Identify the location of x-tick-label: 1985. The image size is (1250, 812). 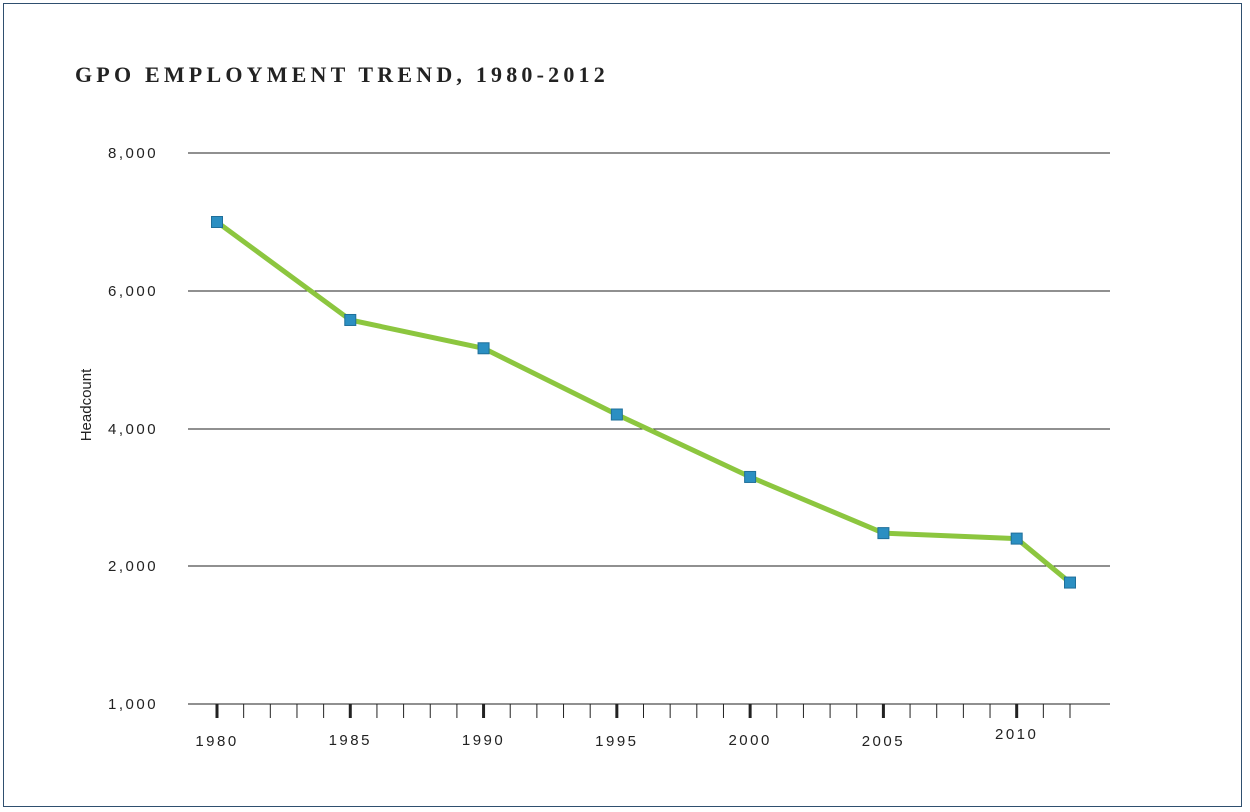
(350, 740).